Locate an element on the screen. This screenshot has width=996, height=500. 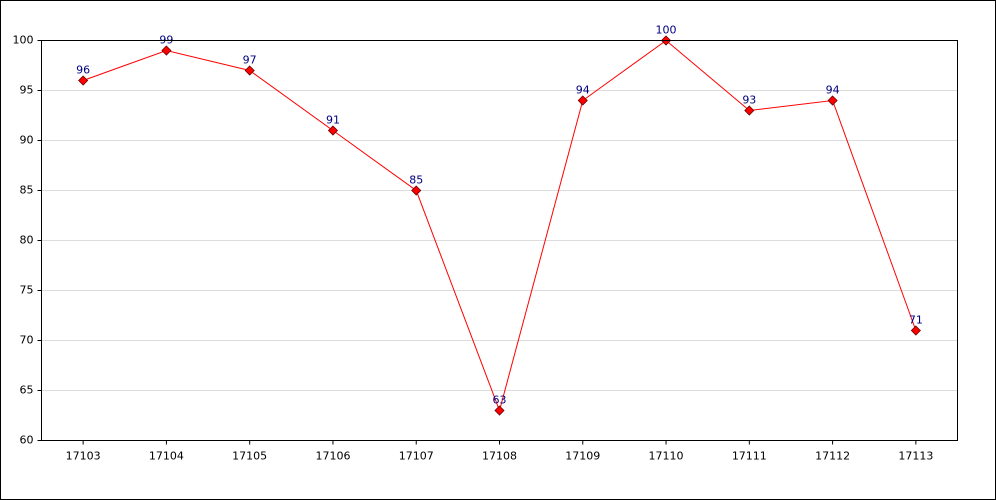
value-label: 85 is located at coordinates (416, 180).